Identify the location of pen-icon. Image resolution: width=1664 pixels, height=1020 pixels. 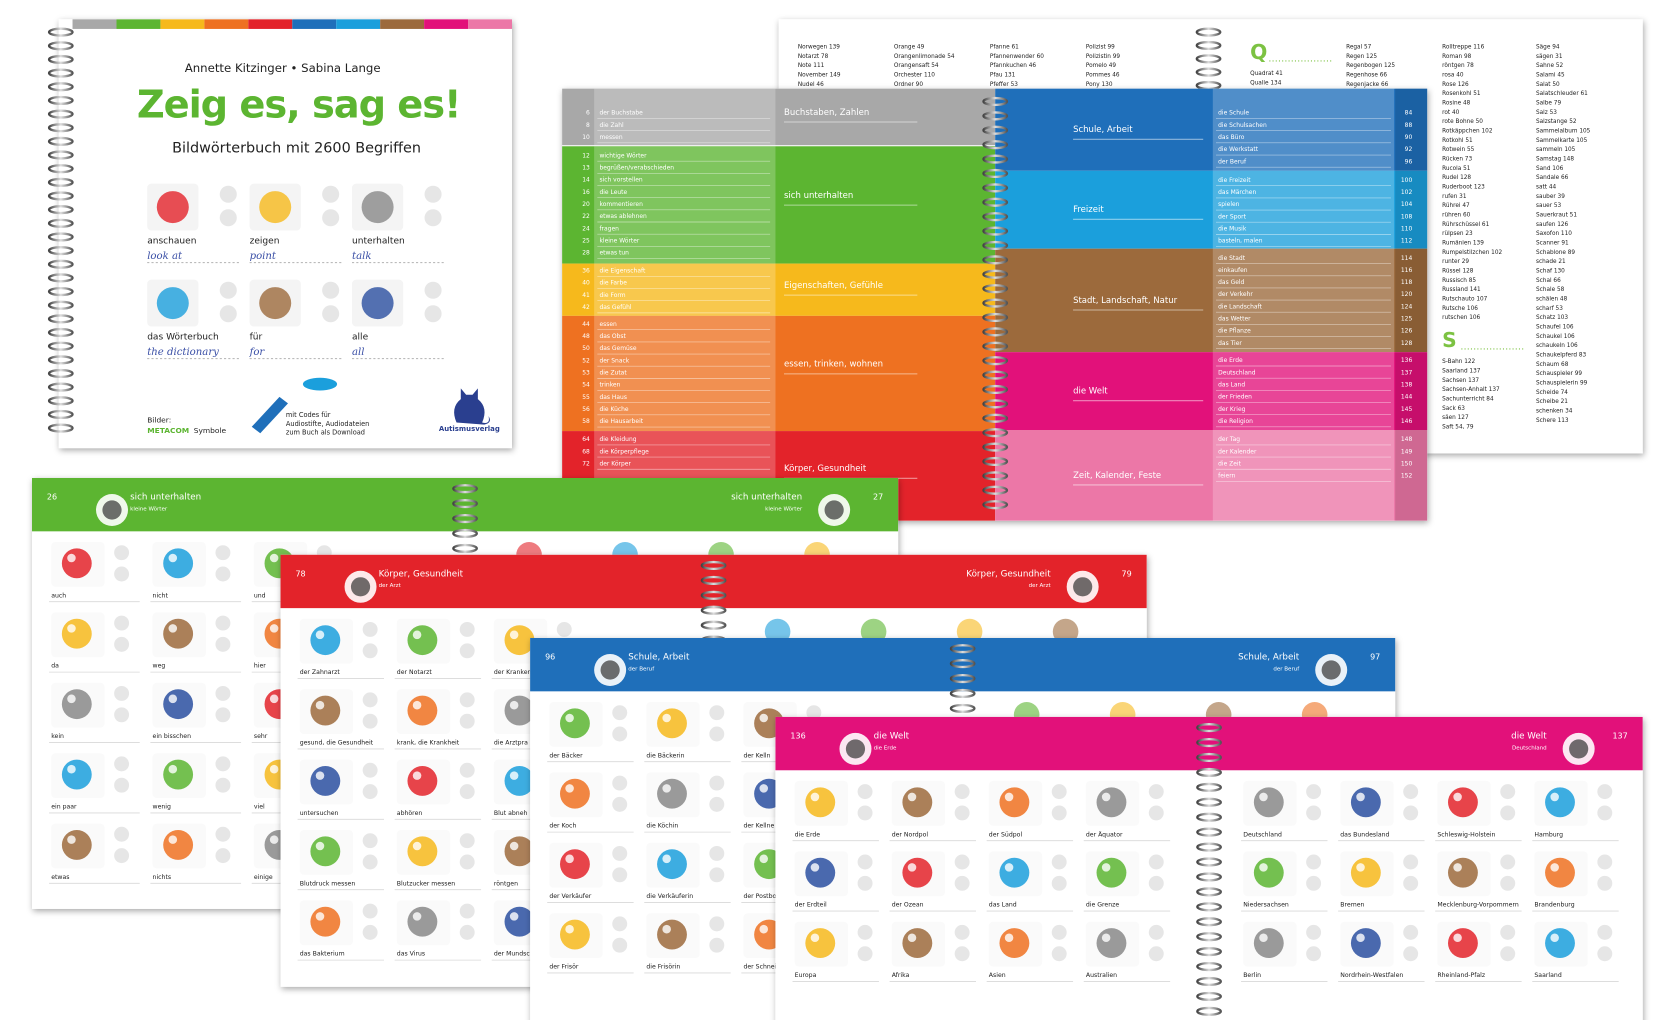
(269, 415).